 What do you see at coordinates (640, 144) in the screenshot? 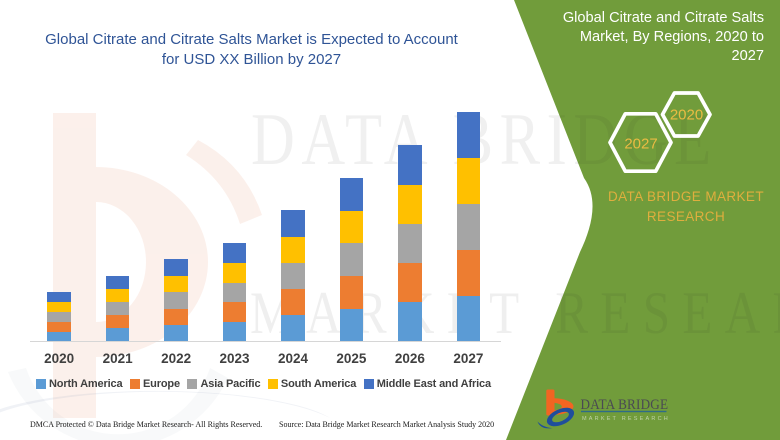
I see `svg-text: 2027` at bounding box center [640, 144].